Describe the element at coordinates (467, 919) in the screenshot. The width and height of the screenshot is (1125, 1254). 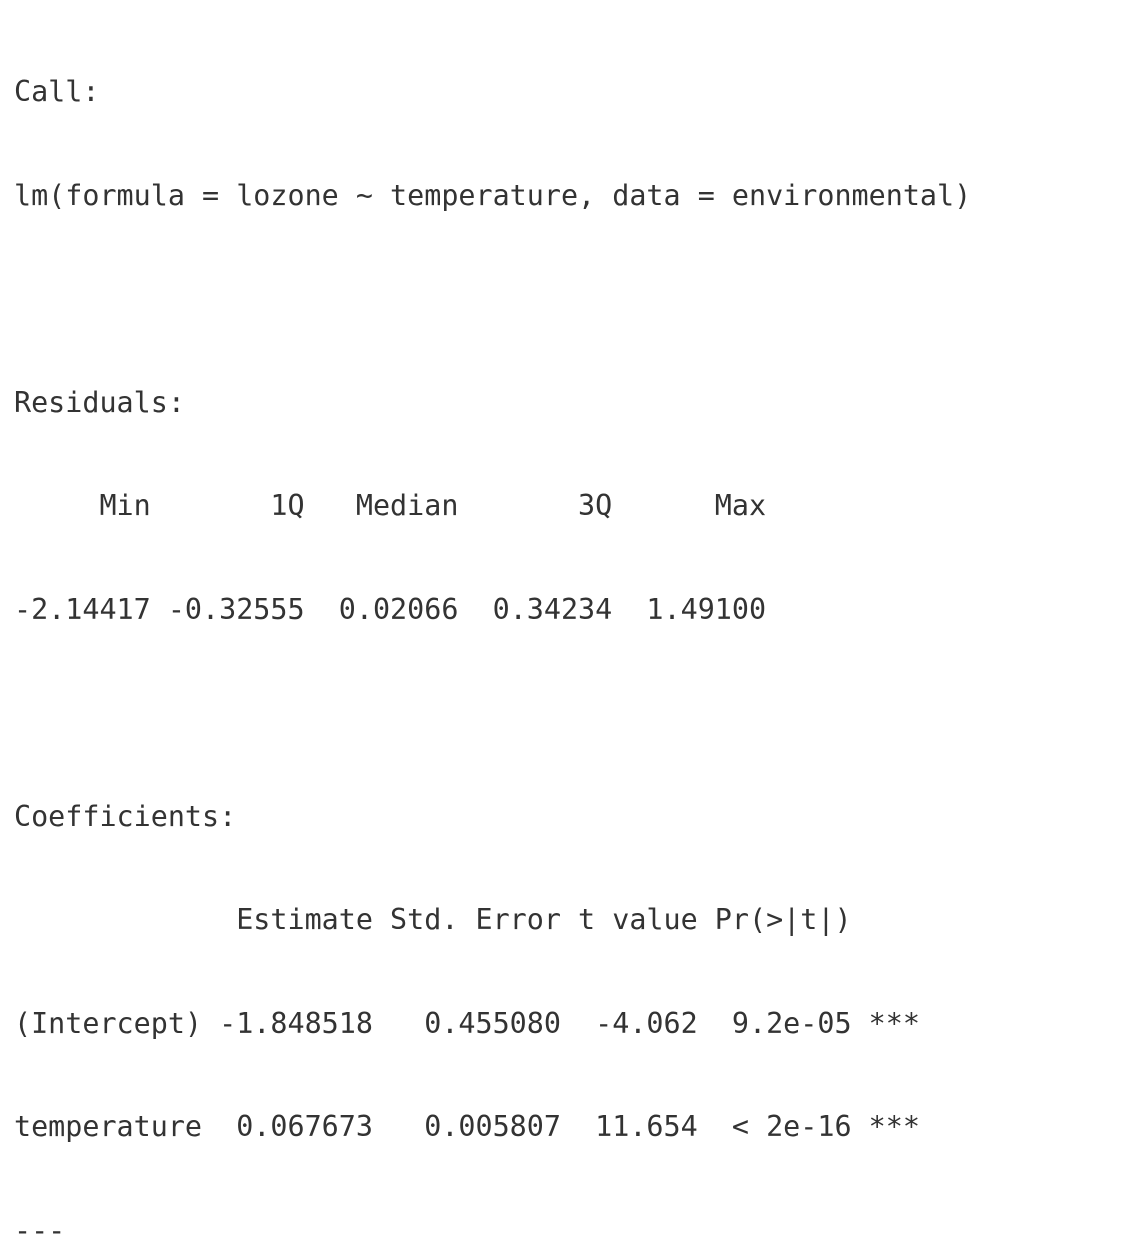
I see `coefficients-column-headers: Estimate Std. Error t value Pr(>|t|)` at that location.